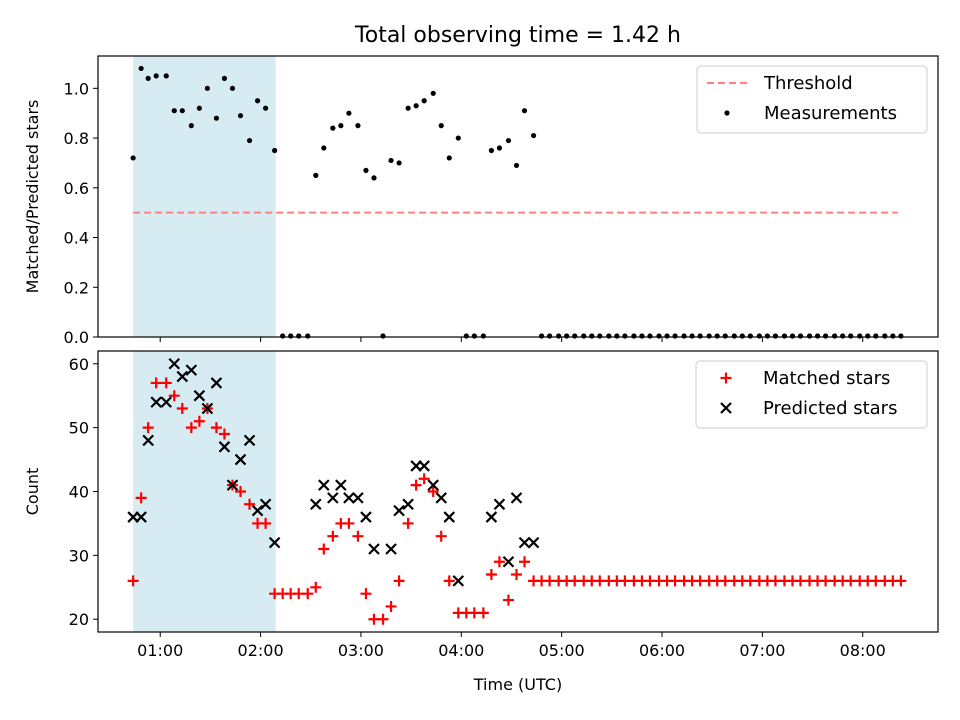  What do you see at coordinates (79, 555) in the screenshot?
I see `y-tick-label: 30` at bounding box center [79, 555].